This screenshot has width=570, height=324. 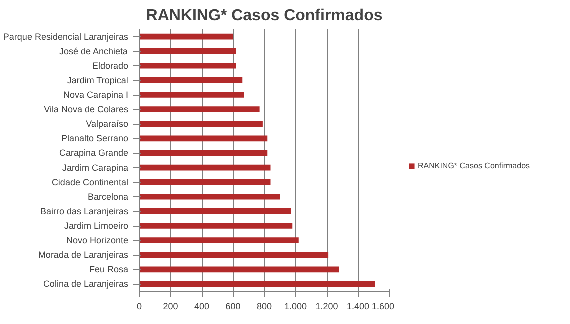 I want to click on x-tick-label: 1.600, so click(x=383, y=307).